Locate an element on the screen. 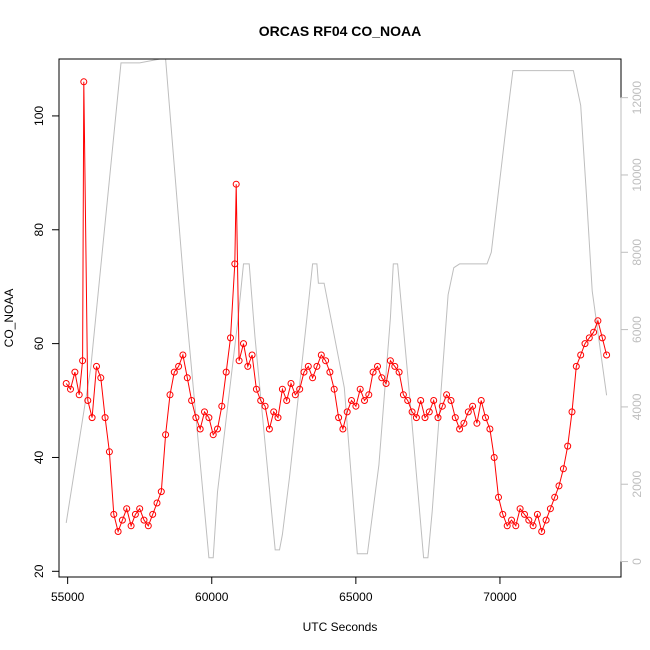 The image size is (650, 650). y-tick-label: 100 is located at coordinates (39, 116).